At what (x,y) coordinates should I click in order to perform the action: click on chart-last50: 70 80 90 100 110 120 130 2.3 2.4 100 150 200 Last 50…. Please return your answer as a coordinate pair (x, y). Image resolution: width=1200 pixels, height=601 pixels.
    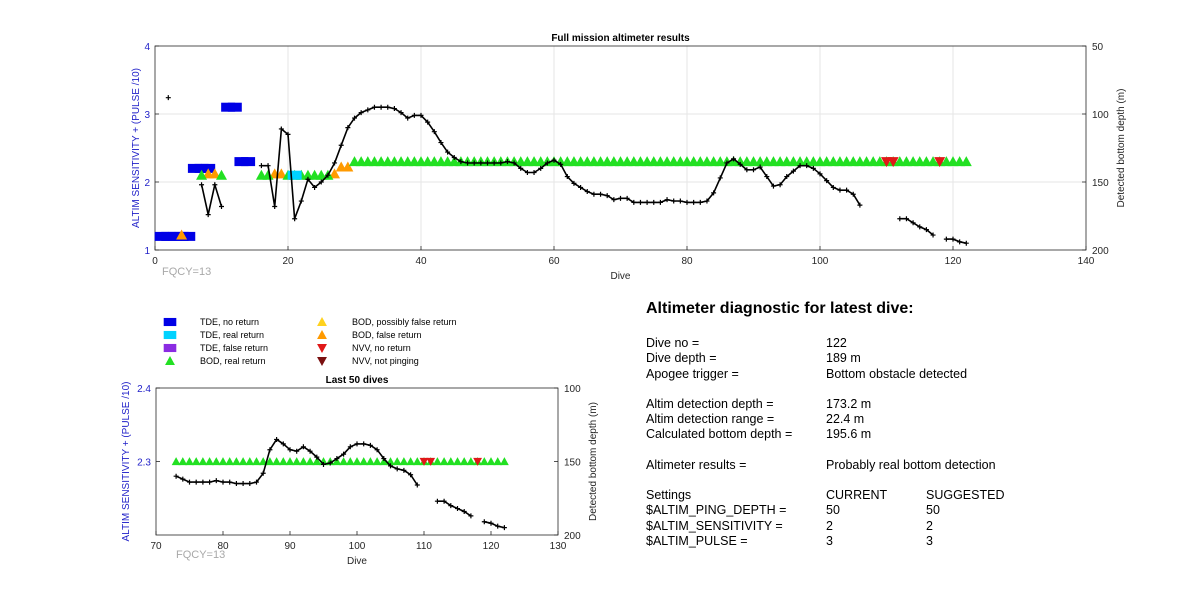
    Looking at the image, I should click on (360, 471).